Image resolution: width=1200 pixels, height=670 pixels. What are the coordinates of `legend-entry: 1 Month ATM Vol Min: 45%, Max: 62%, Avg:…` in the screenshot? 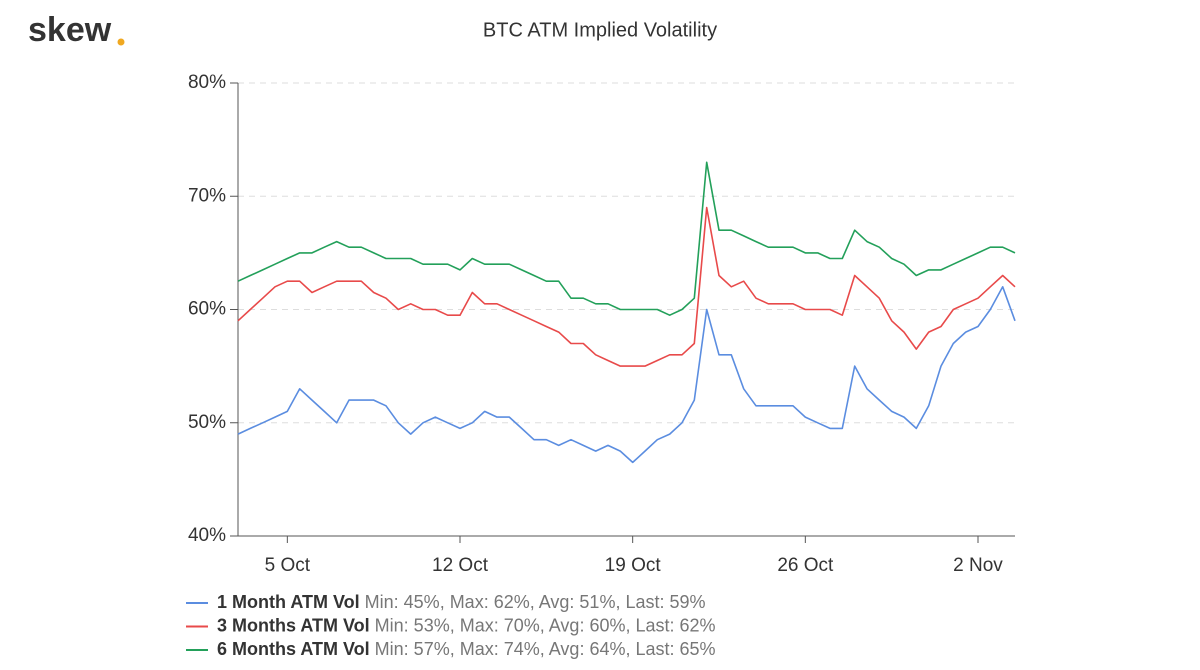 It's located at (461, 602).